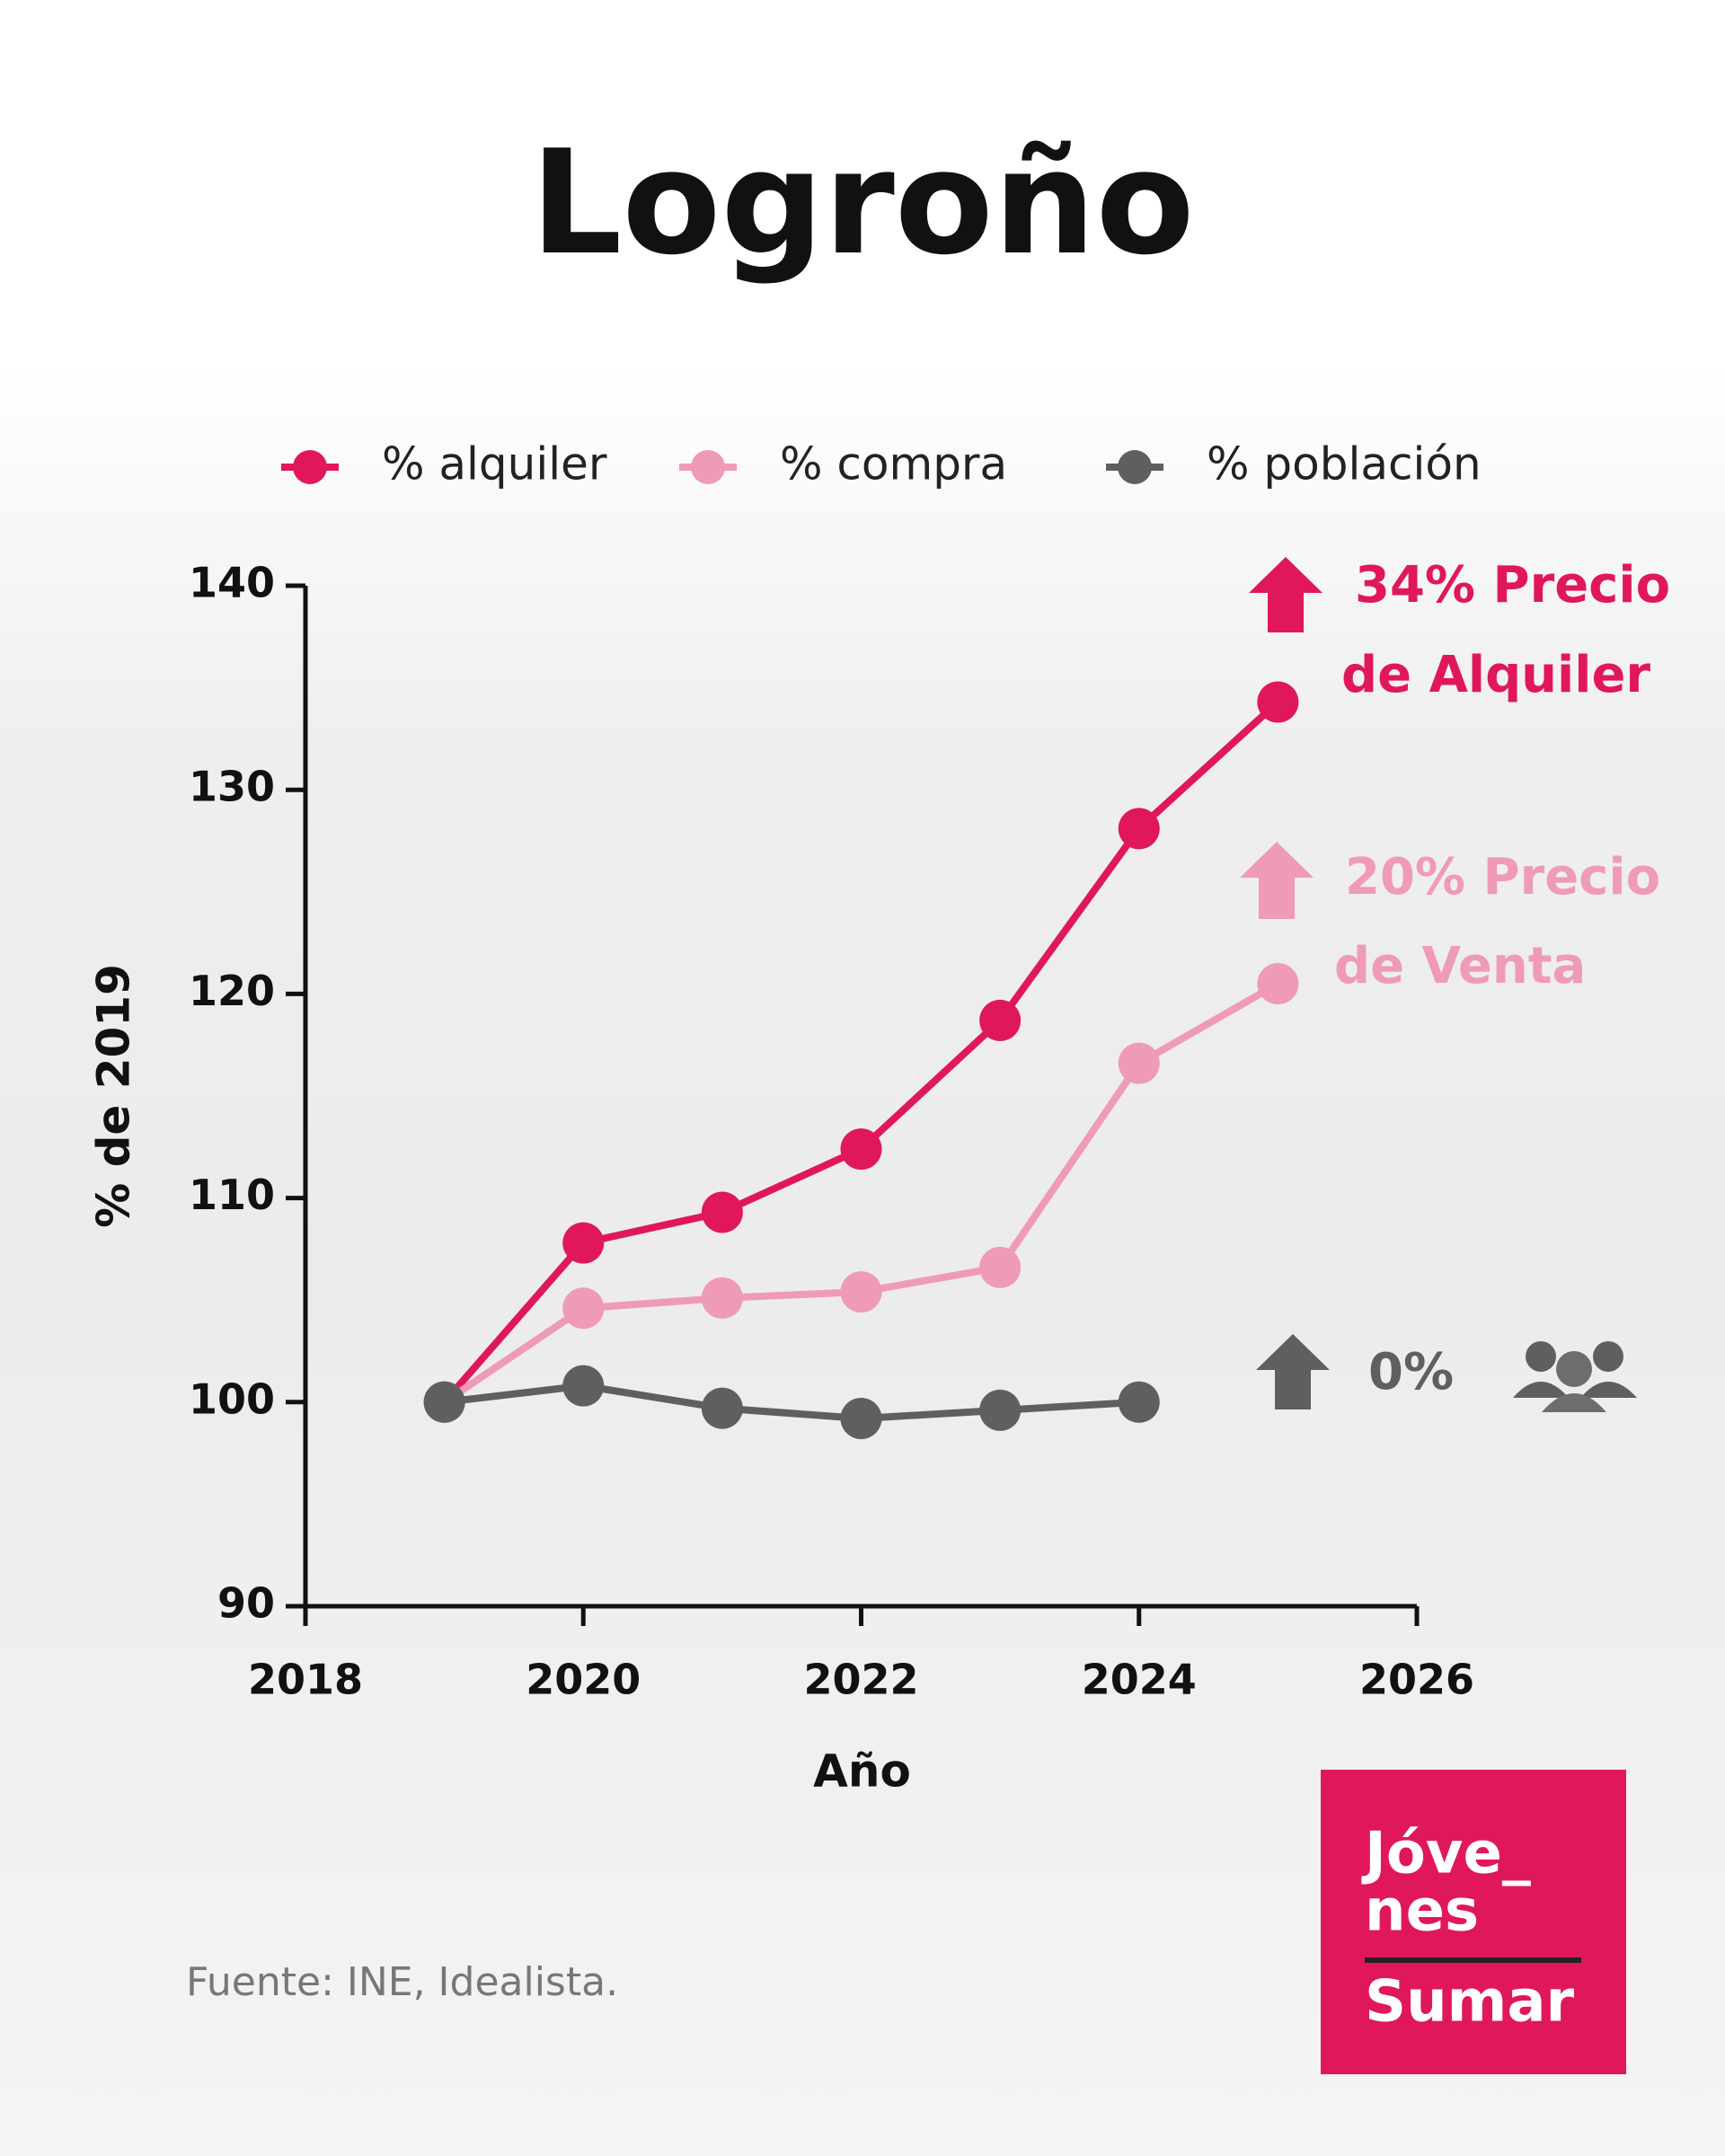 The image size is (1725, 2156). I want to click on y-tick-label: 110, so click(232, 1195).